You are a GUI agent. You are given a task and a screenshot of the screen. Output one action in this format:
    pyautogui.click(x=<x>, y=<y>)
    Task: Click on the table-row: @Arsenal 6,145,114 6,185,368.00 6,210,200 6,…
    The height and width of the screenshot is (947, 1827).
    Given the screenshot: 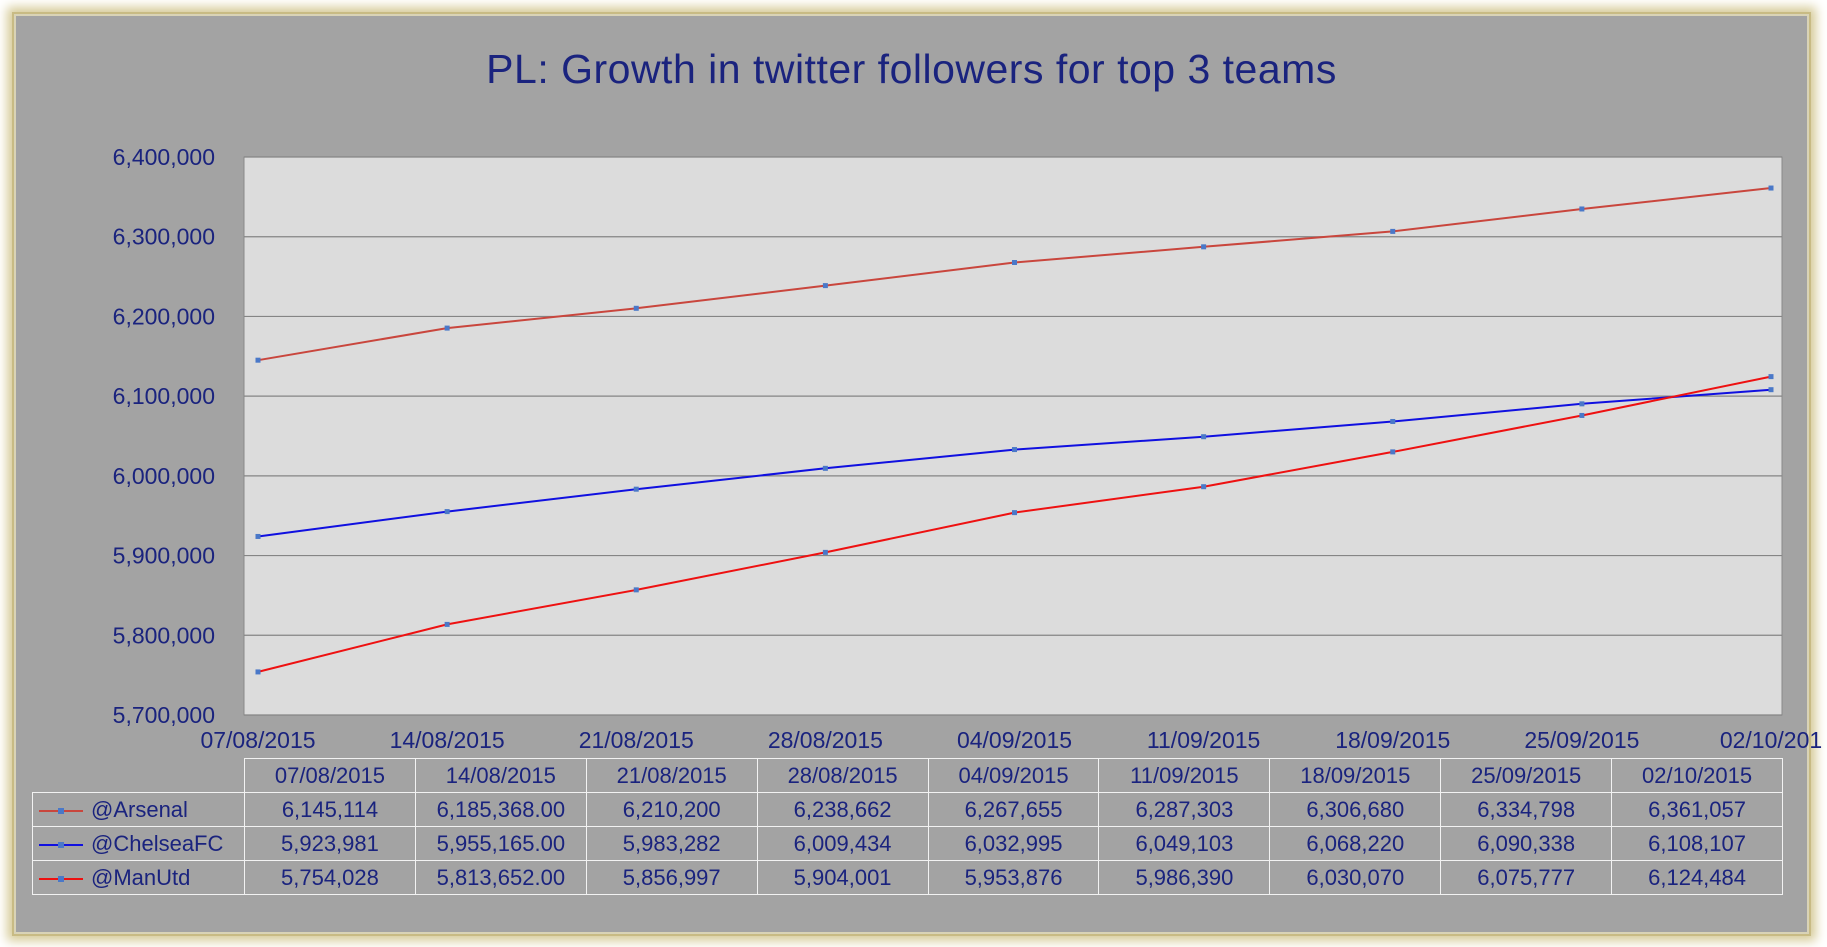 What is the action you would take?
    pyautogui.click(x=908, y=809)
    